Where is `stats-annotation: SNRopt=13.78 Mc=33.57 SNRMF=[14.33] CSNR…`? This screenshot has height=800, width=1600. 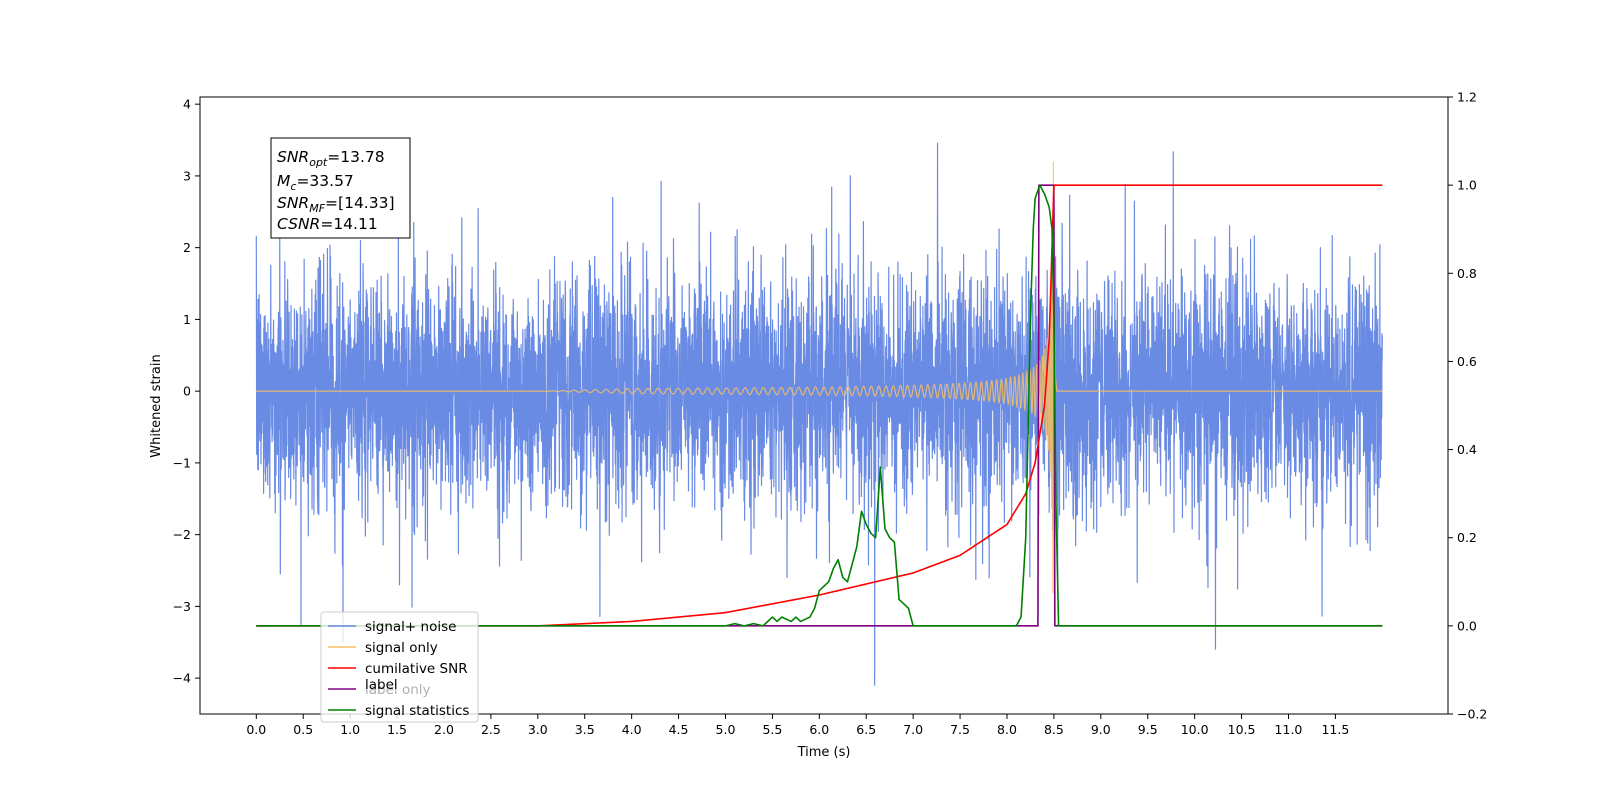
stats-annotation: SNRopt=13.78 Mc=33.57 SNRMF=[14.33] CSNR… is located at coordinates (340, 188).